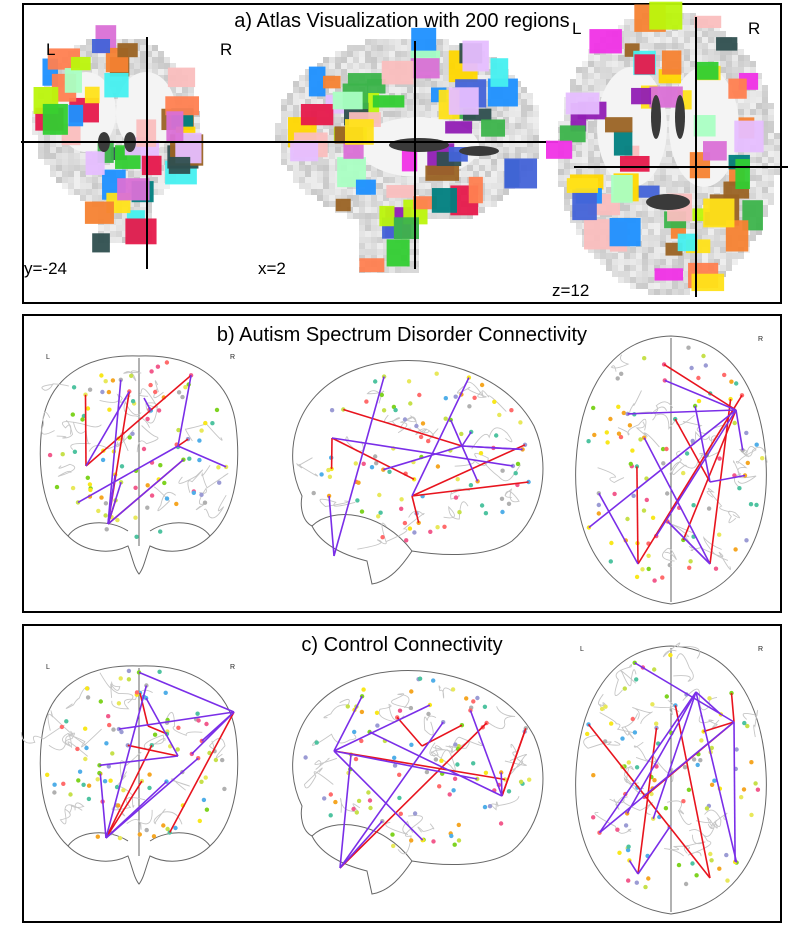  I want to click on axial-left-label: L, so click(582, 649).